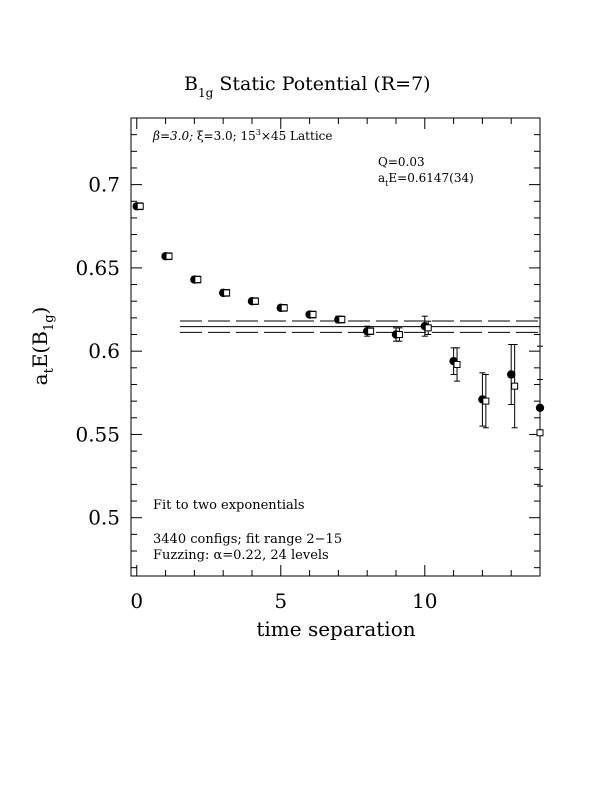 Image resolution: width=612 pixels, height=792 pixels. I want to click on y-tick-label: 0.5, so click(104, 518).